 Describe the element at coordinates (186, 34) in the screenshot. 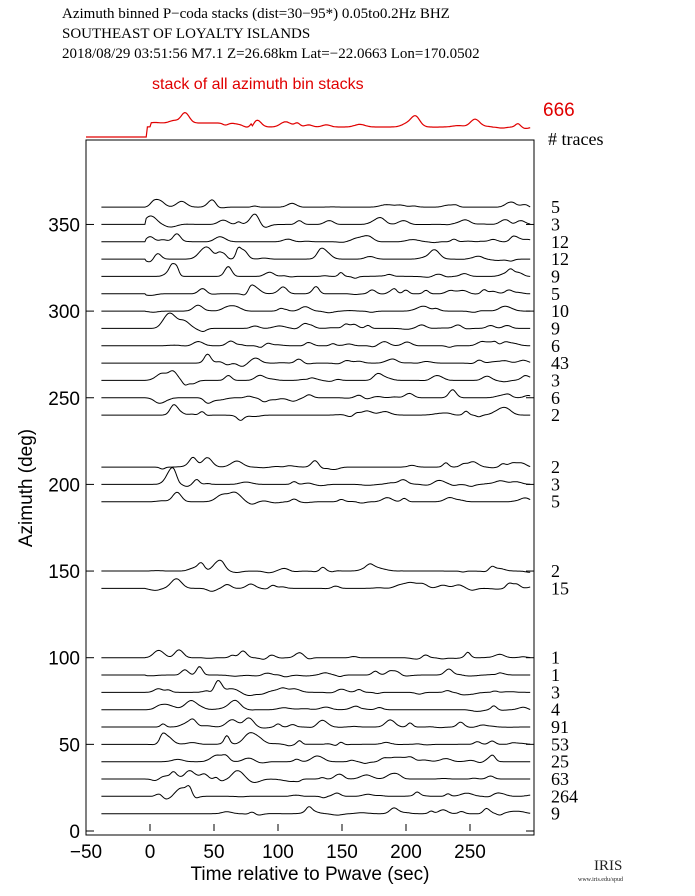

I see `header-line-2: SOUTHEAST OF LOYALTY ISLANDS` at that location.